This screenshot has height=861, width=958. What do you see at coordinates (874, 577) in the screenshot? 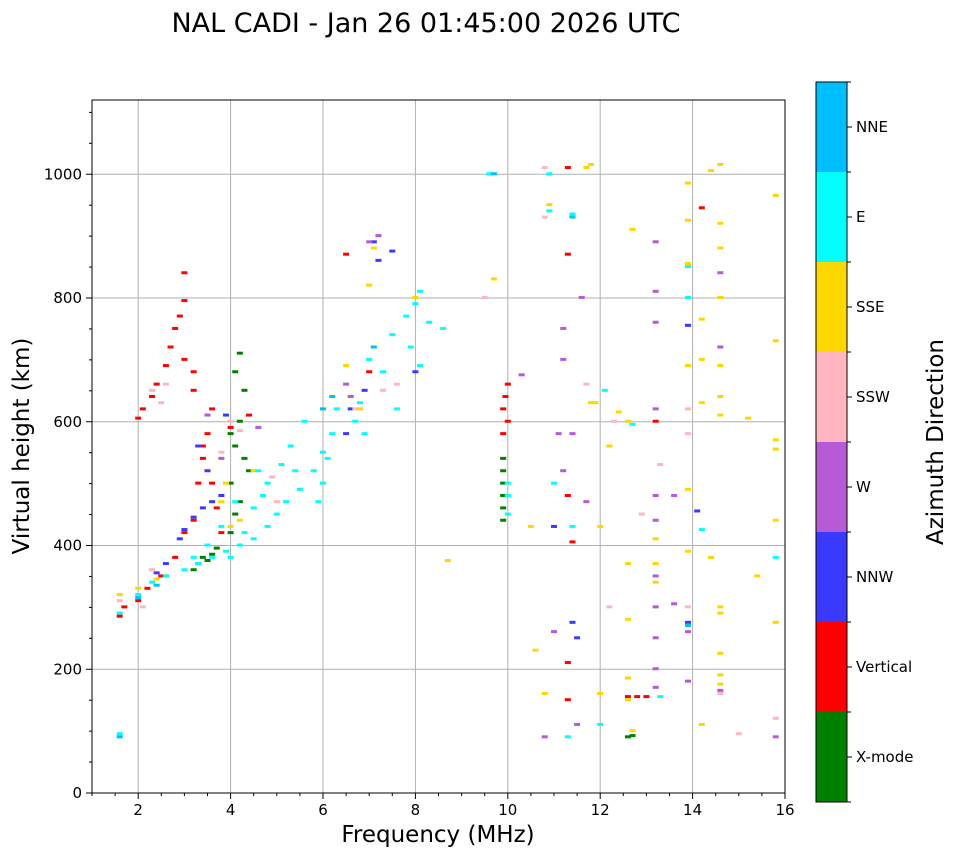
I see `colorbar-tick-label: NNW` at bounding box center [874, 577].